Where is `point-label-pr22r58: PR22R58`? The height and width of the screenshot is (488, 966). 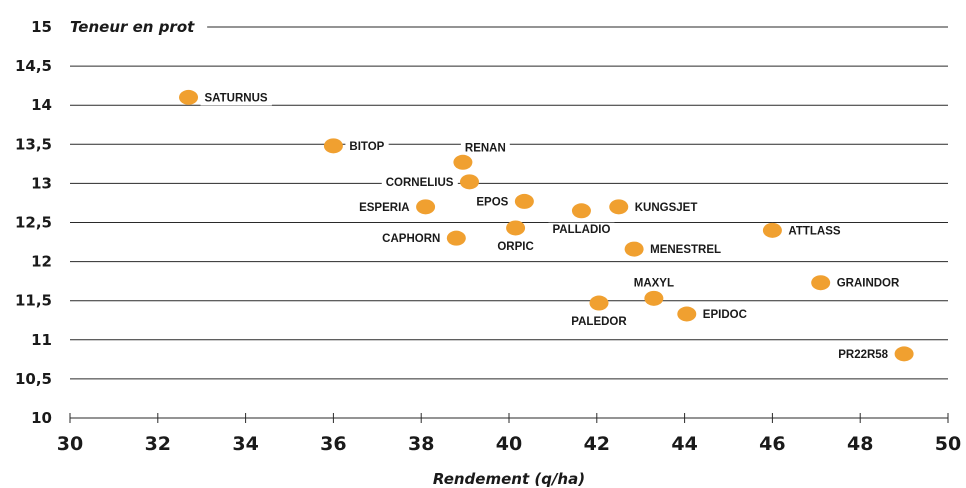 point-label-pr22r58: PR22R58 is located at coordinates (863, 355).